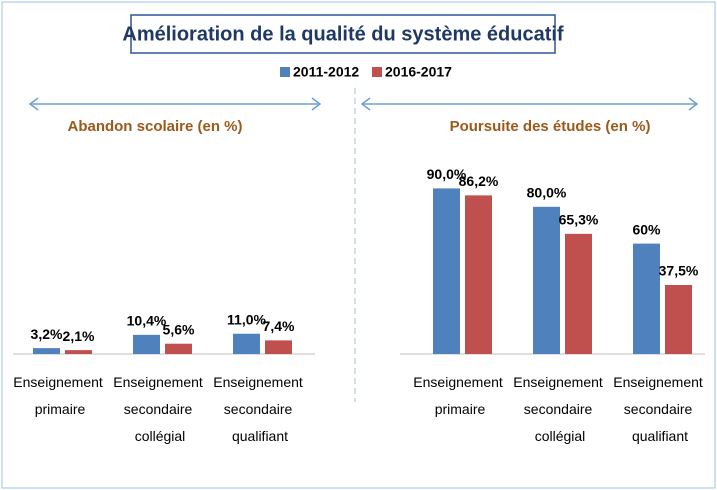  Describe the element at coordinates (447, 174) in the screenshot. I see `data-label: 90,0%` at that location.